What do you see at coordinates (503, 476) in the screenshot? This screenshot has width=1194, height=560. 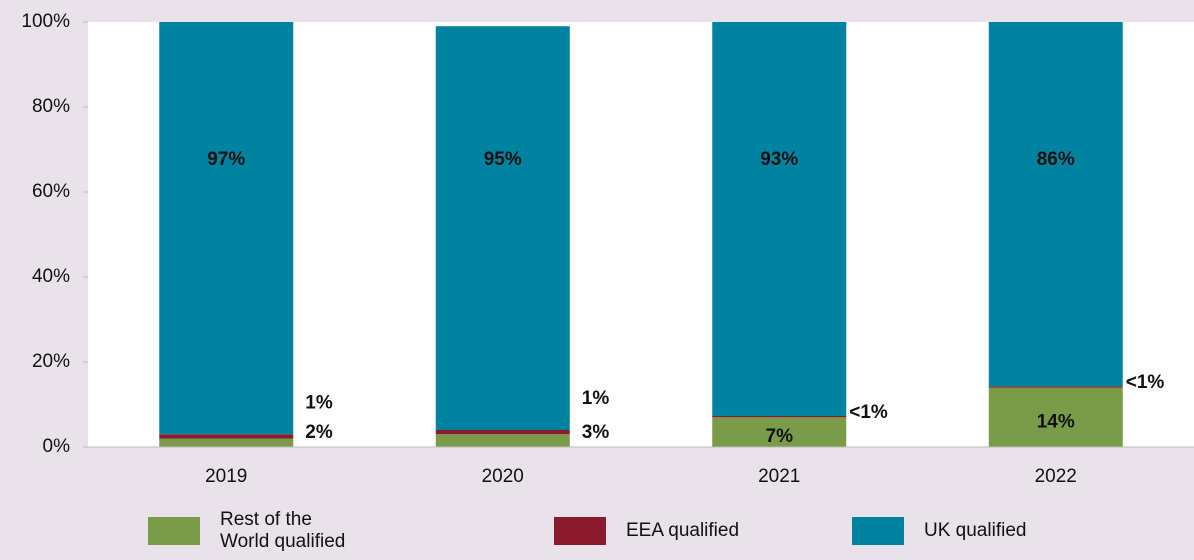 I see `x-tick-label: 2020` at bounding box center [503, 476].